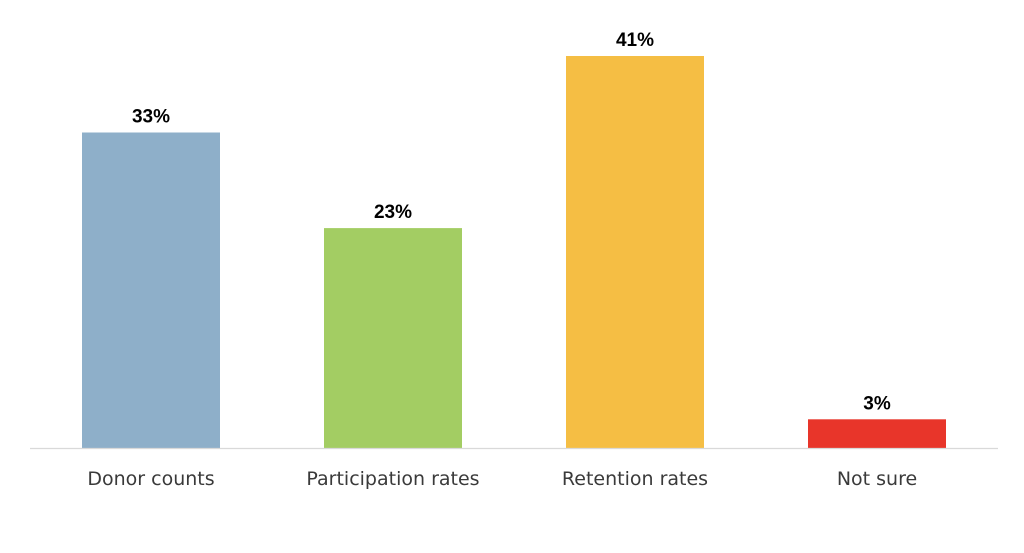 This screenshot has width=1024, height=553. I want to click on bar-retention-rates, so click(635, 252).